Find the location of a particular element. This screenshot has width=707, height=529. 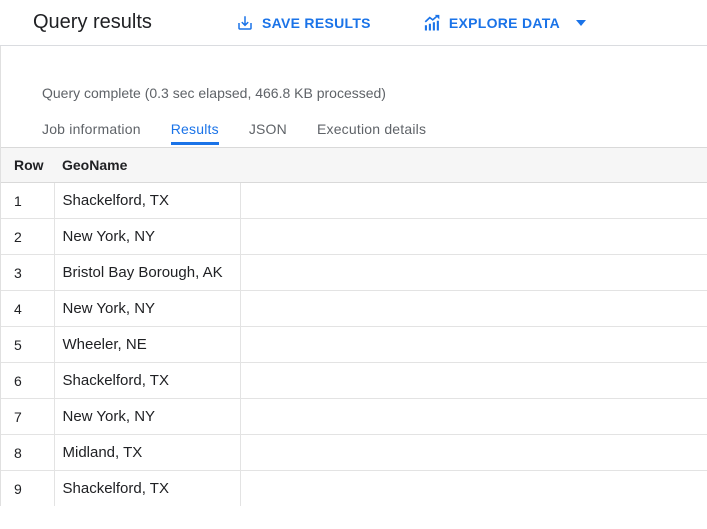

row-number-cell: 1 is located at coordinates (28, 200).